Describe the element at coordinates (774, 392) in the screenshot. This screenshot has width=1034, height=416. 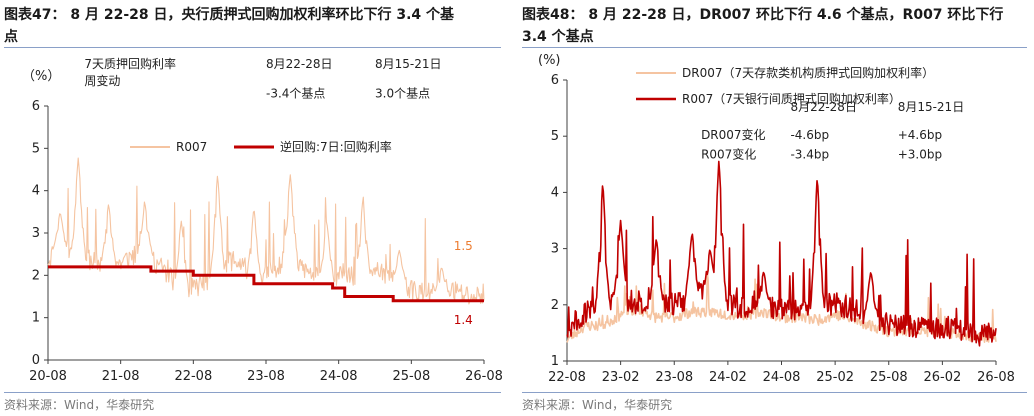
I see `right-source-rule` at that location.